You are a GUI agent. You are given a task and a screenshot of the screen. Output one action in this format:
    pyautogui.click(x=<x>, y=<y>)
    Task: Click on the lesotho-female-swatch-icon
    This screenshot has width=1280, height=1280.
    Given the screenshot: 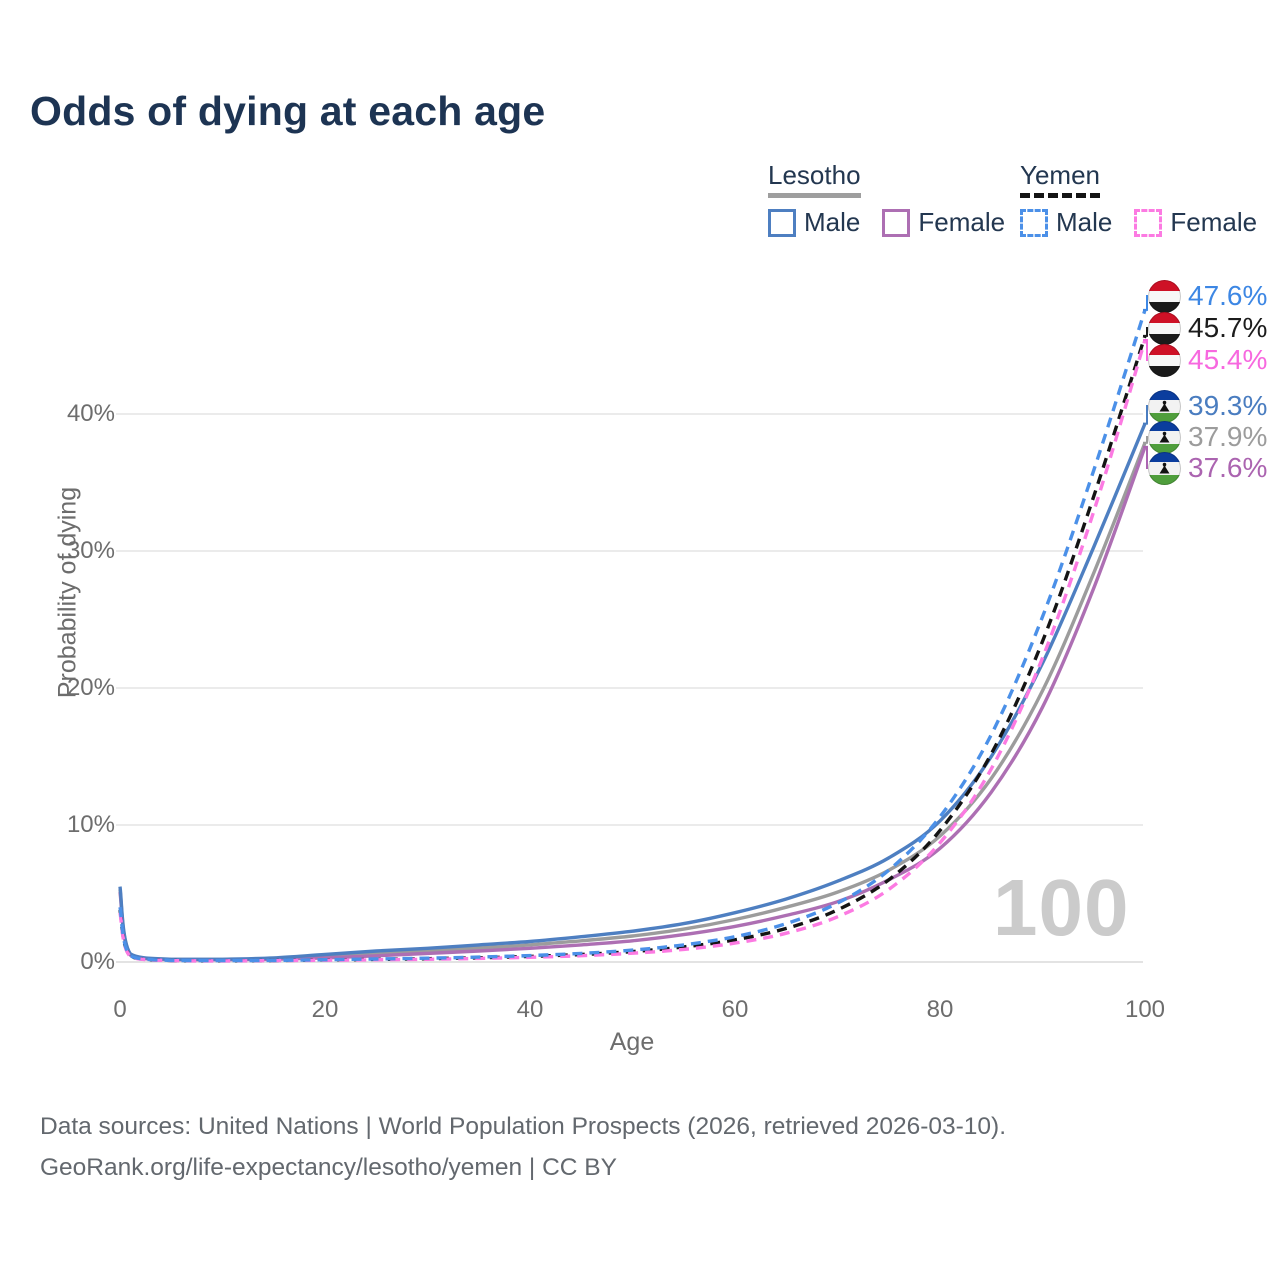 What is the action you would take?
    pyautogui.click(x=896, y=222)
    